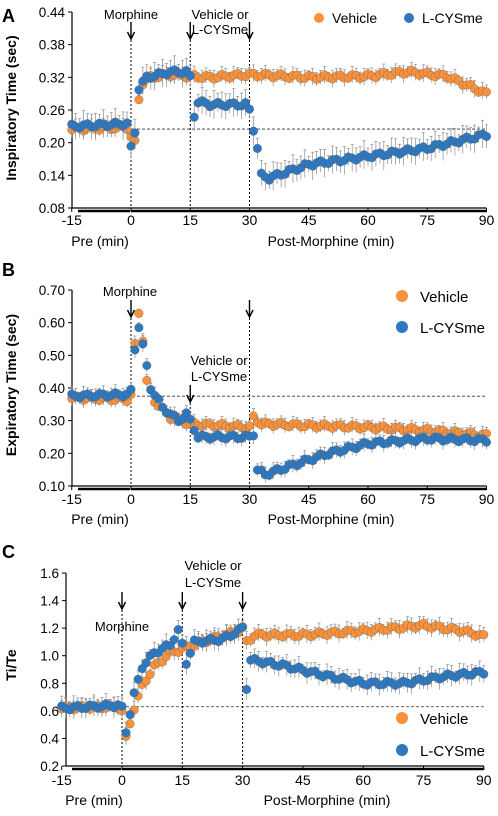 The height and width of the screenshot is (816, 498). I want to click on annotation-vehicle-or-c: Vehicle or, so click(213, 565).